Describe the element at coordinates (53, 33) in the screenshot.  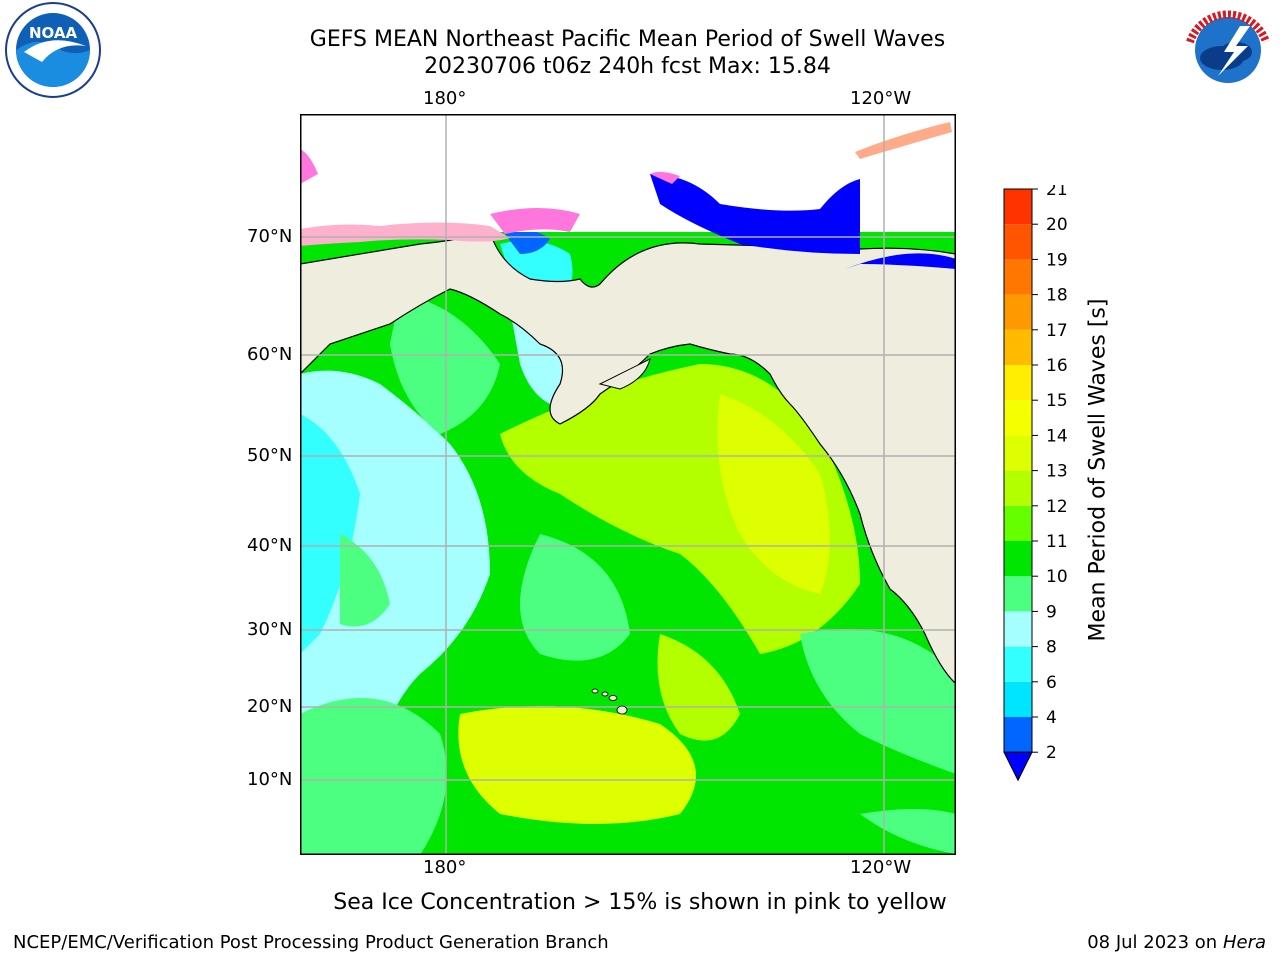
I see `svg-text: NOAA` at that location.